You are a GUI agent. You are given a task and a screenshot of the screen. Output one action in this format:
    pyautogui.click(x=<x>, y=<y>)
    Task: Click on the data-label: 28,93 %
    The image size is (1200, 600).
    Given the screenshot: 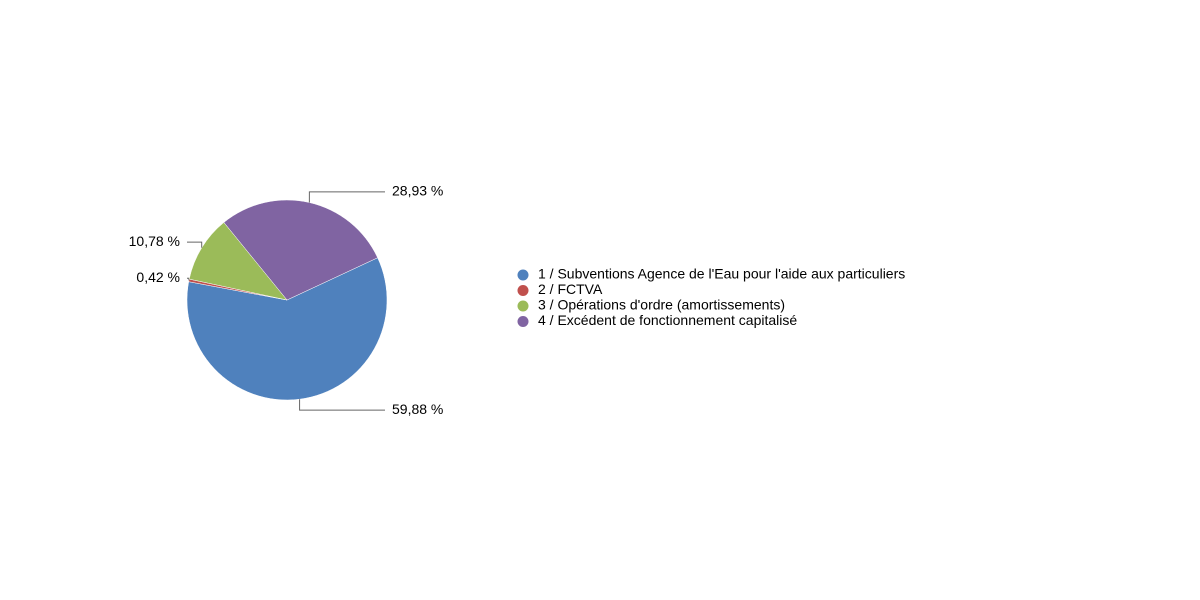 What is the action you would take?
    pyautogui.click(x=417, y=191)
    